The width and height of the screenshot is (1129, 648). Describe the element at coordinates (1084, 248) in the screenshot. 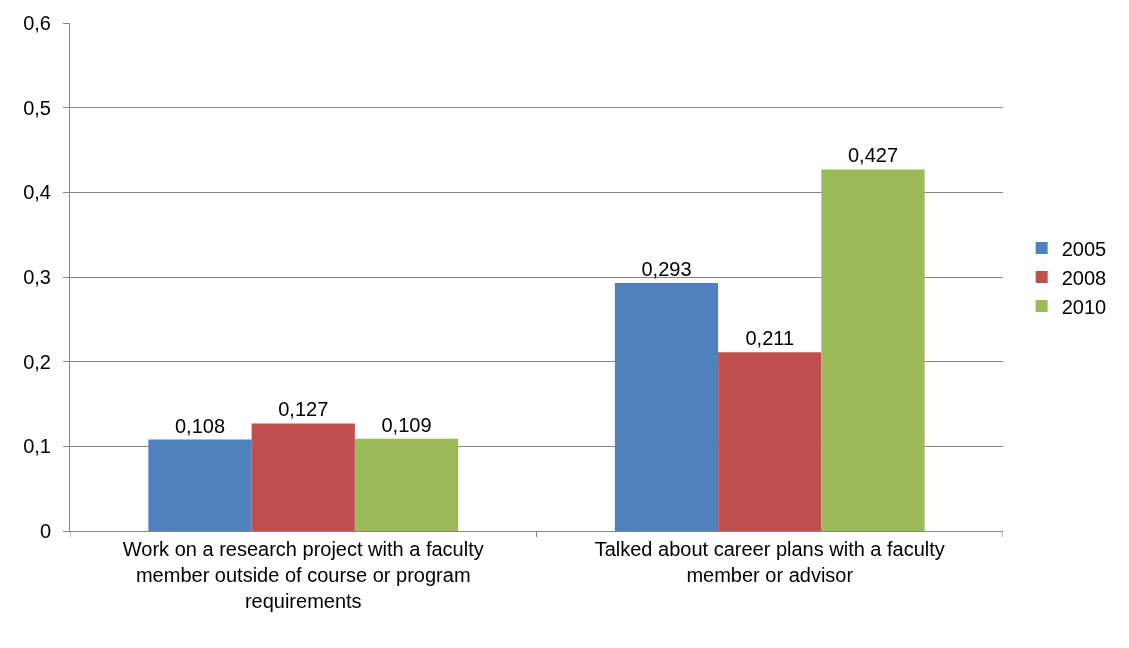

I see `legend-label: 2005` at that location.